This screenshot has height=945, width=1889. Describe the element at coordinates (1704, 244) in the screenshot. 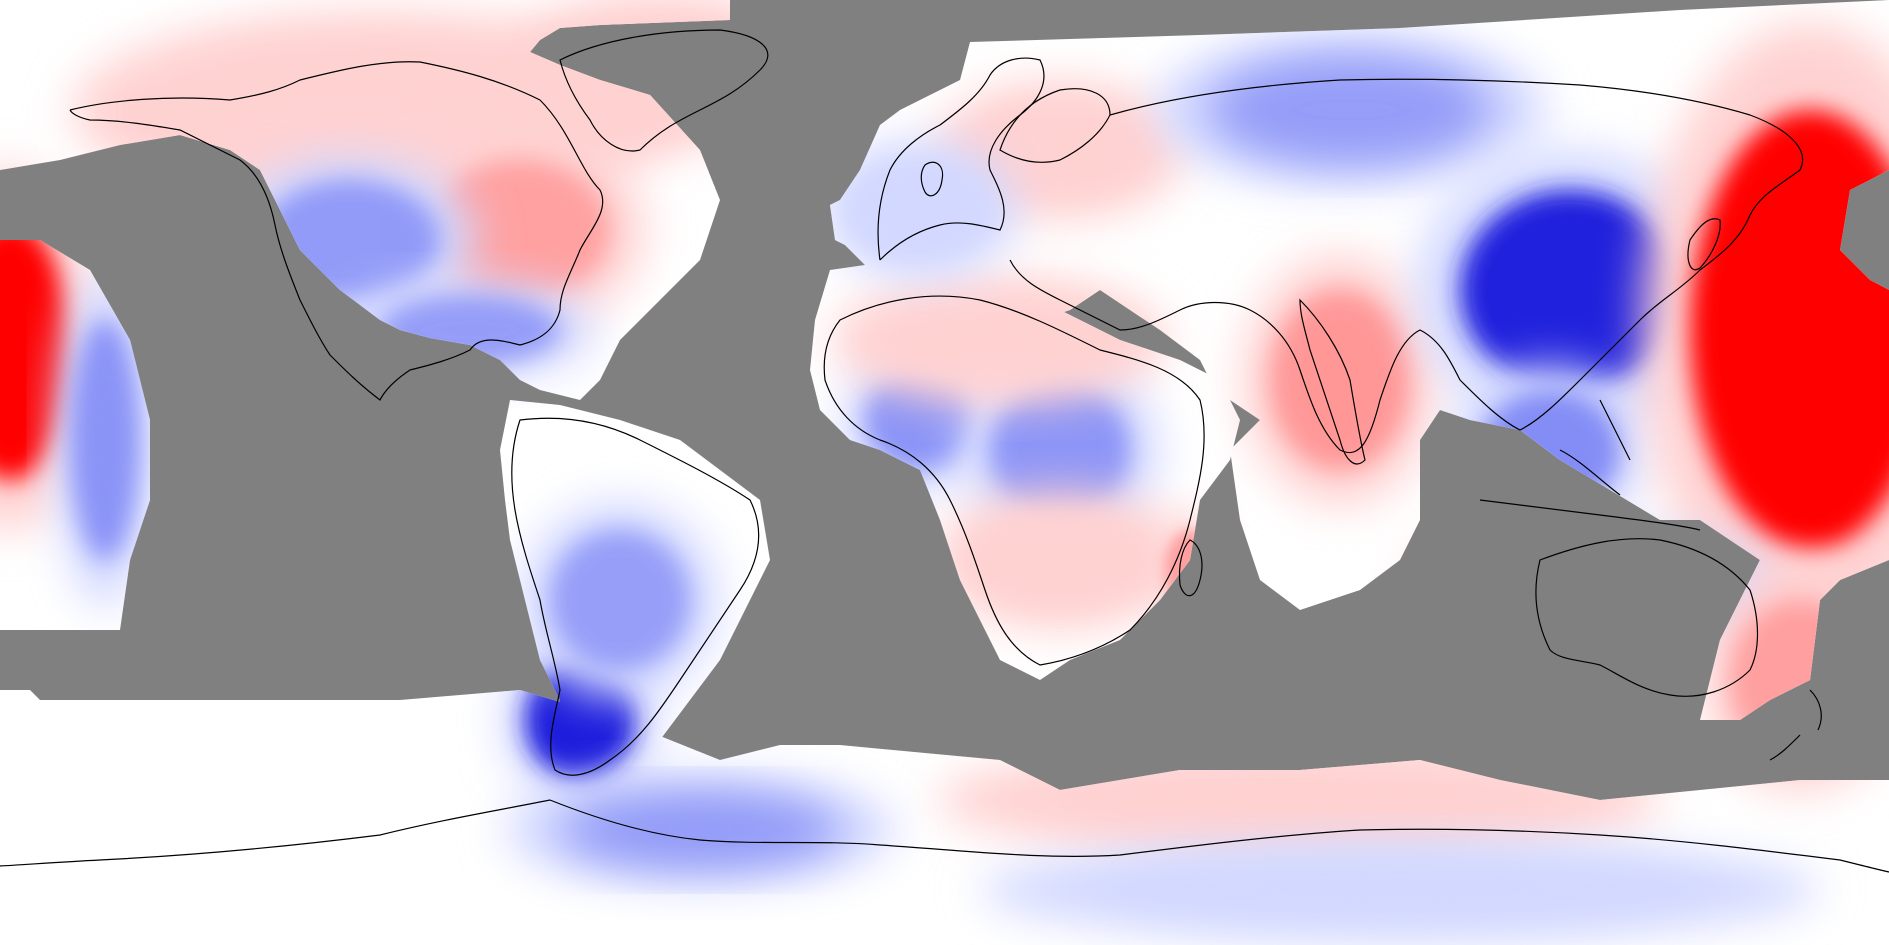

I see `coastline-japan` at that location.